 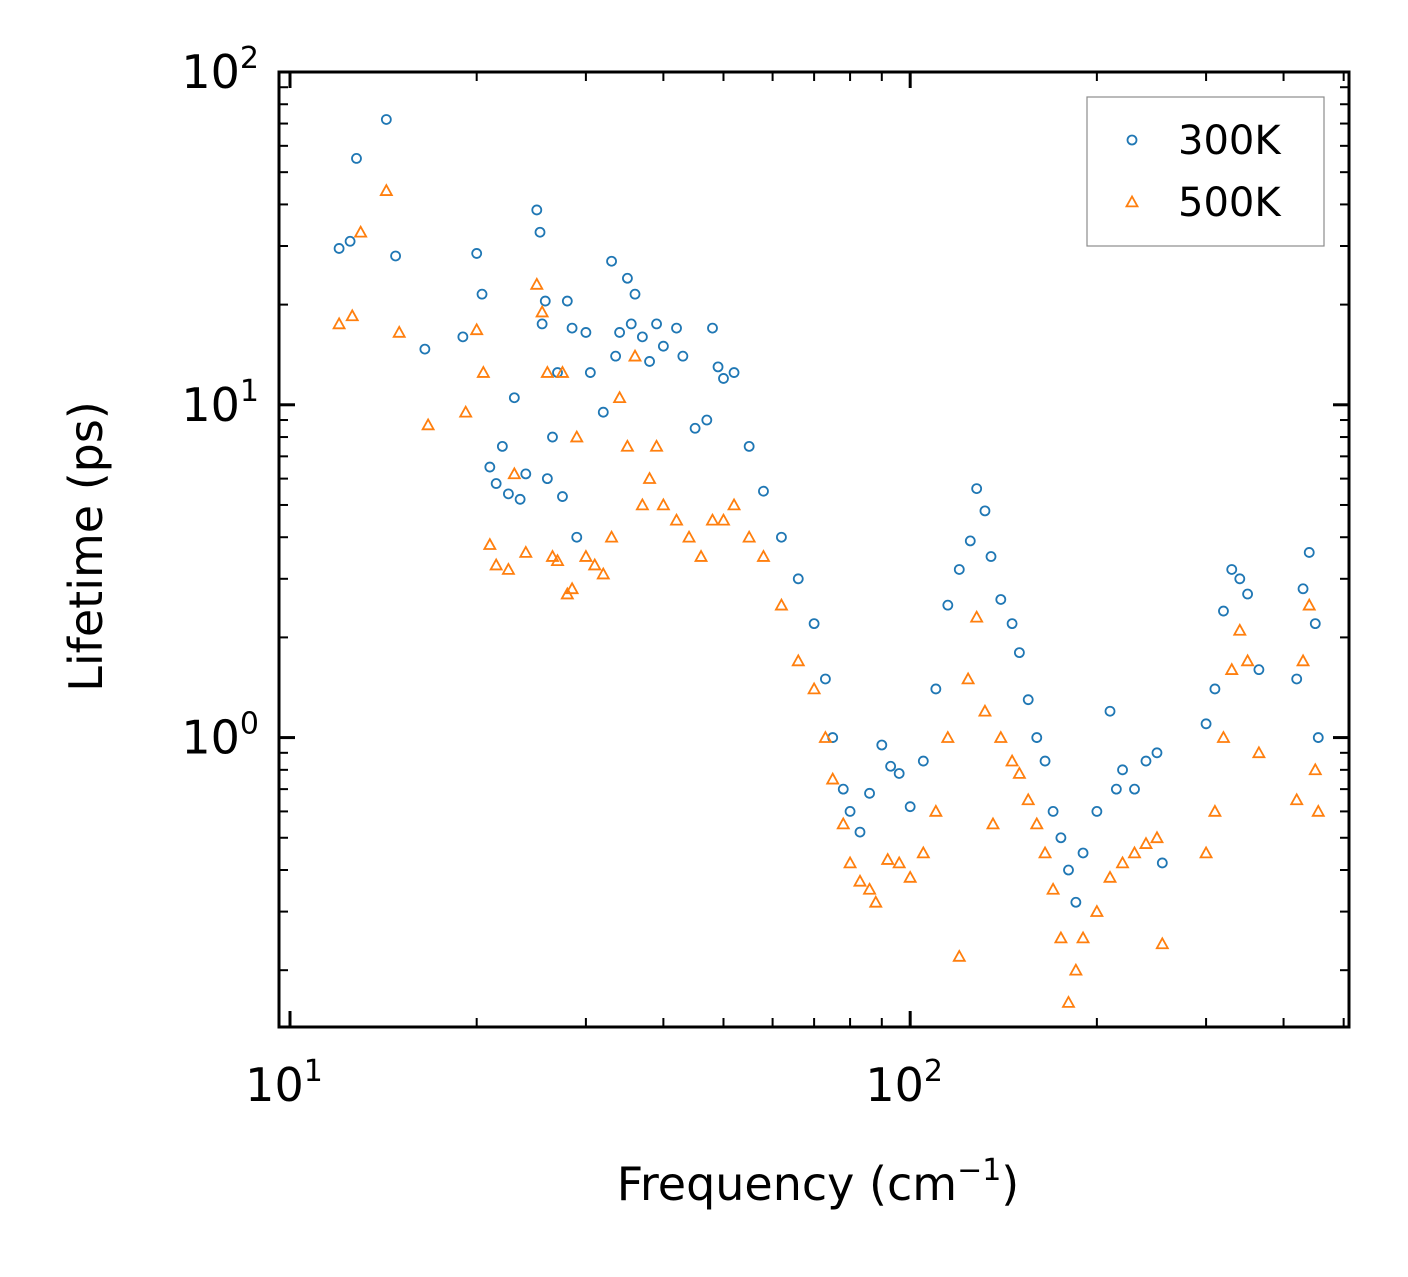 I want to click on legend-box, so click(x=1205, y=171).